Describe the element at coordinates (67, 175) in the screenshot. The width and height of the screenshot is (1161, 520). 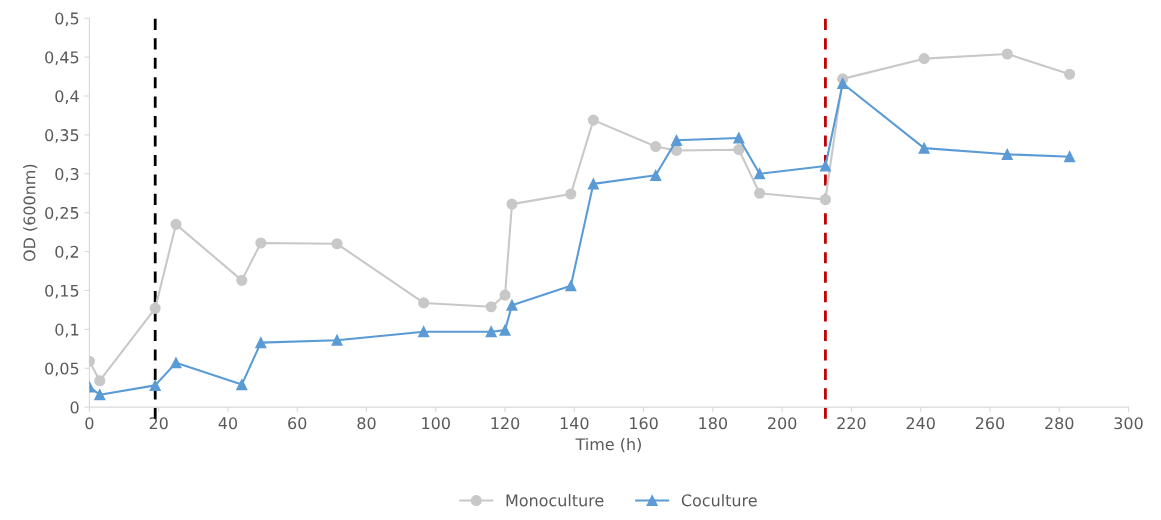
I see `y-tick-label: 0,3` at that location.